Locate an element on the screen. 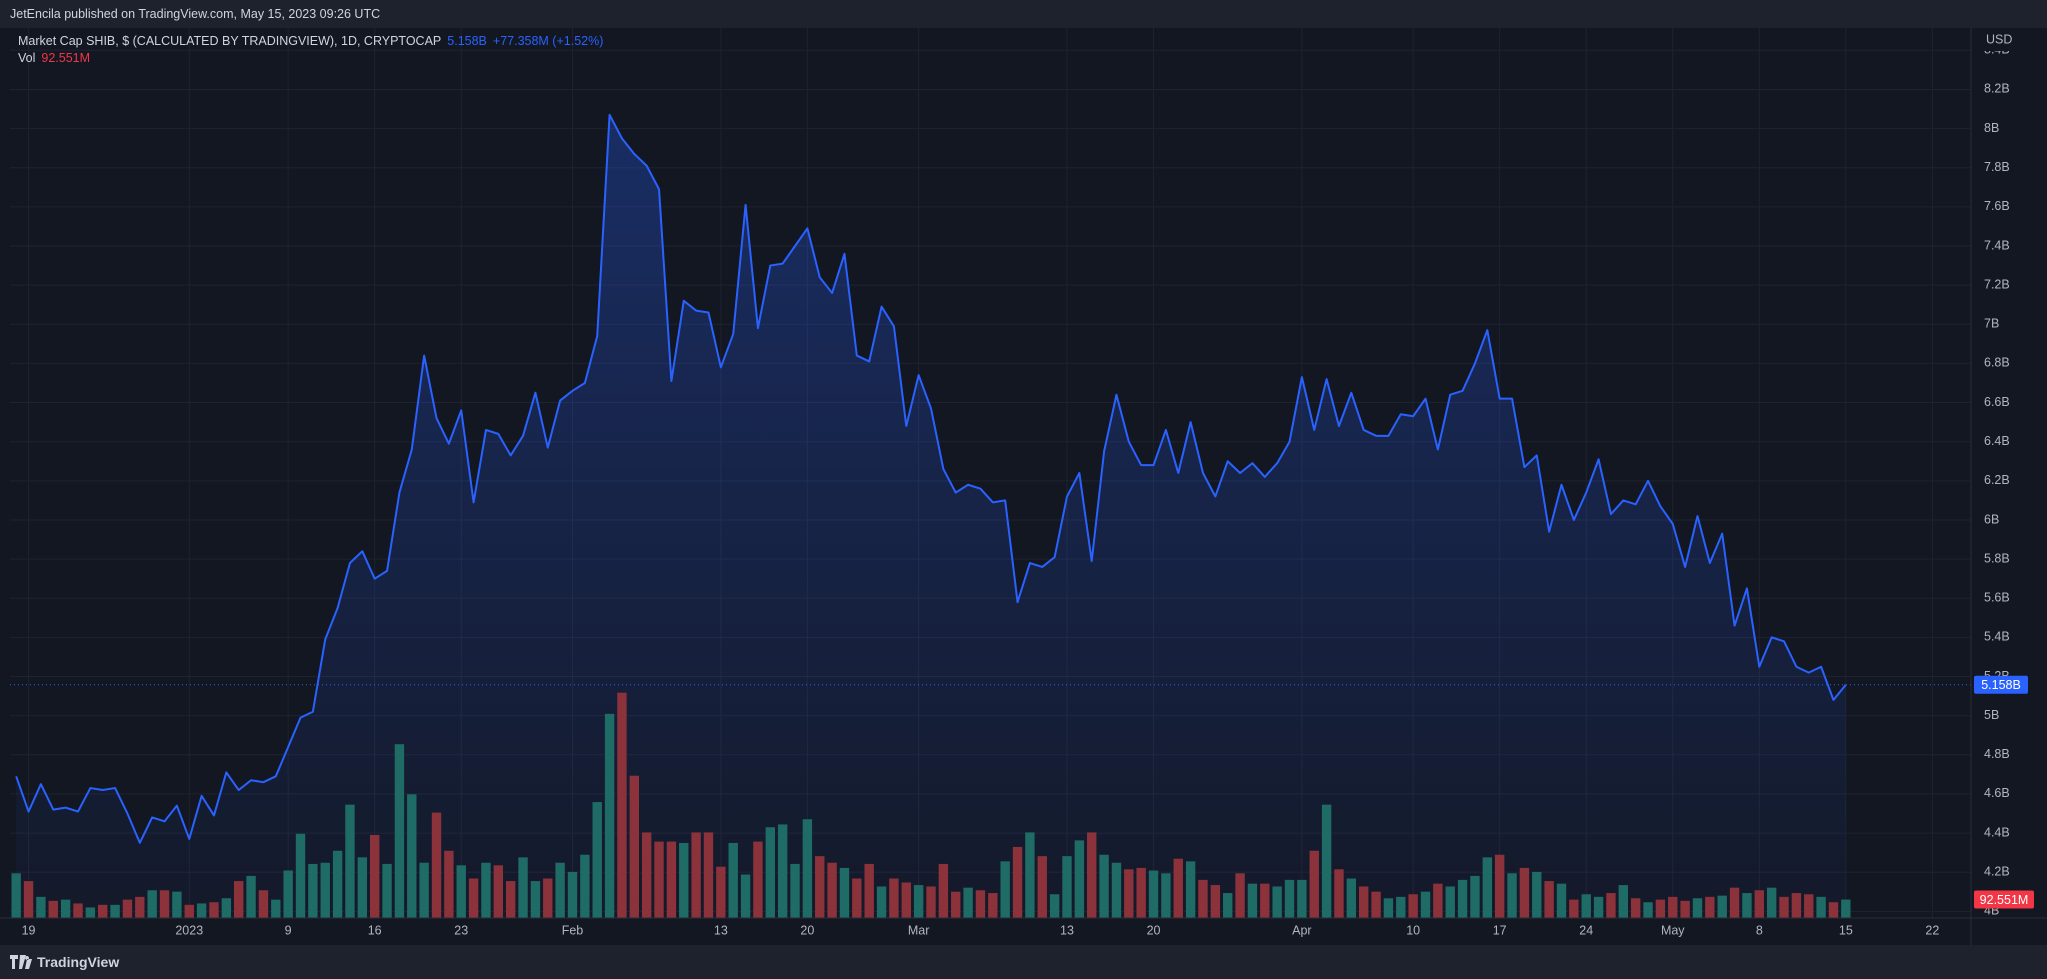 The image size is (2047, 979). x-tick-label: May is located at coordinates (1673, 930).